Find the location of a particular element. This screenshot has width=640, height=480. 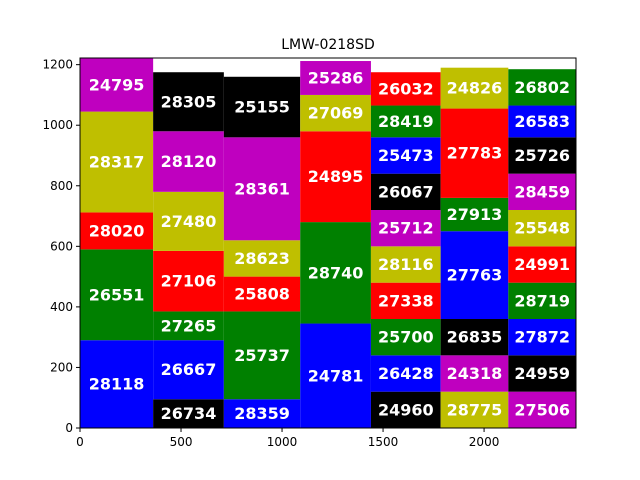

cell-label: 24895 is located at coordinates (336, 176).